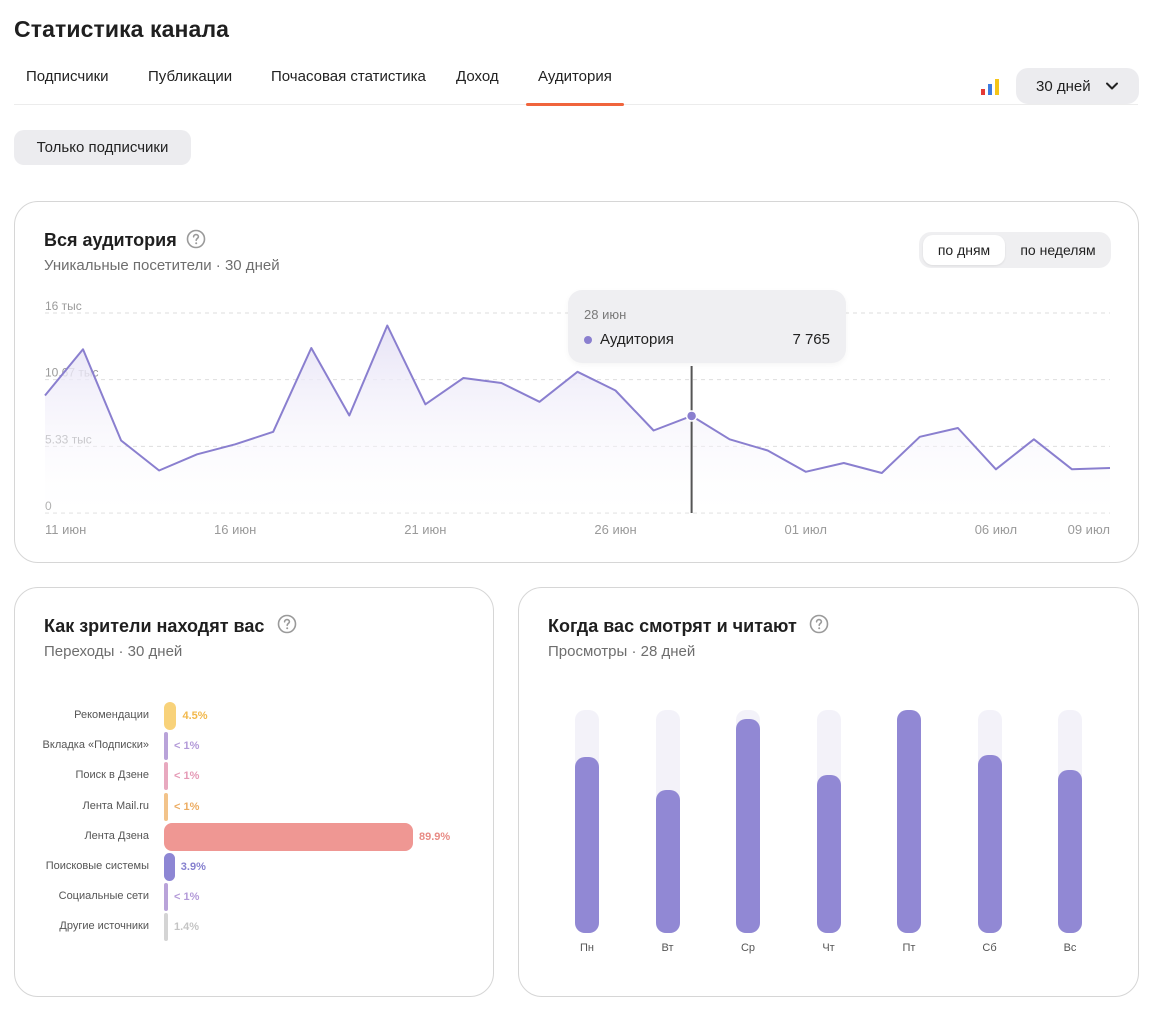 The image size is (1158, 1012). I want to click on tab-income: Доход, so click(477, 76).